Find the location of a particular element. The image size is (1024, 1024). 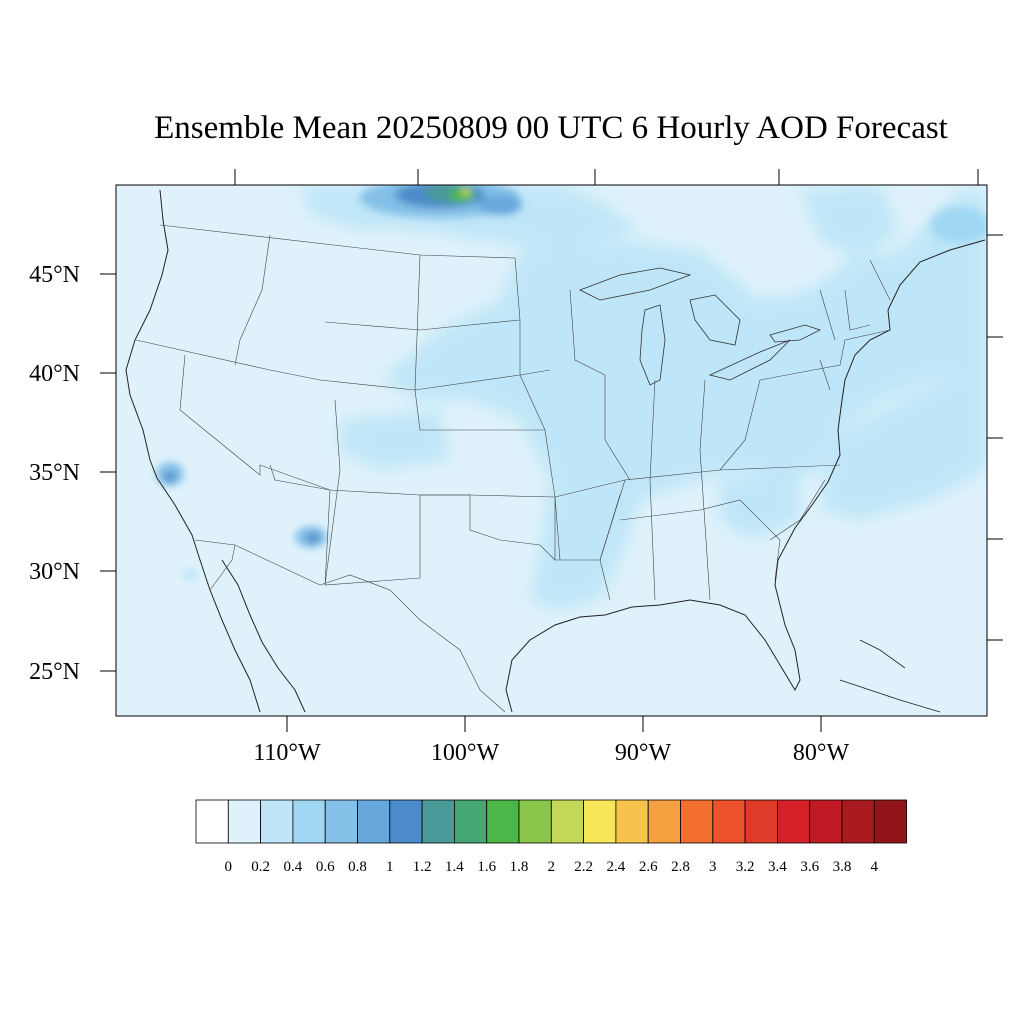

lon-label: 80°W is located at coordinates (821, 753).